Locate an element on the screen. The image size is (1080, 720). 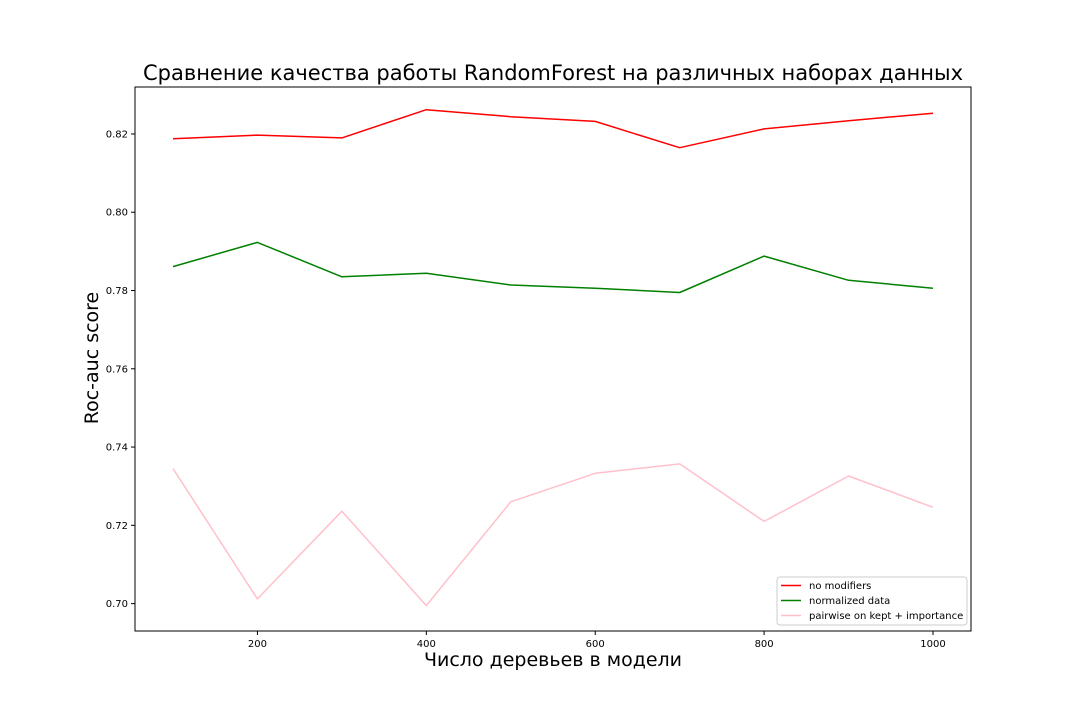
y-tick-label: 0.80 is located at coordinates (117, 213).